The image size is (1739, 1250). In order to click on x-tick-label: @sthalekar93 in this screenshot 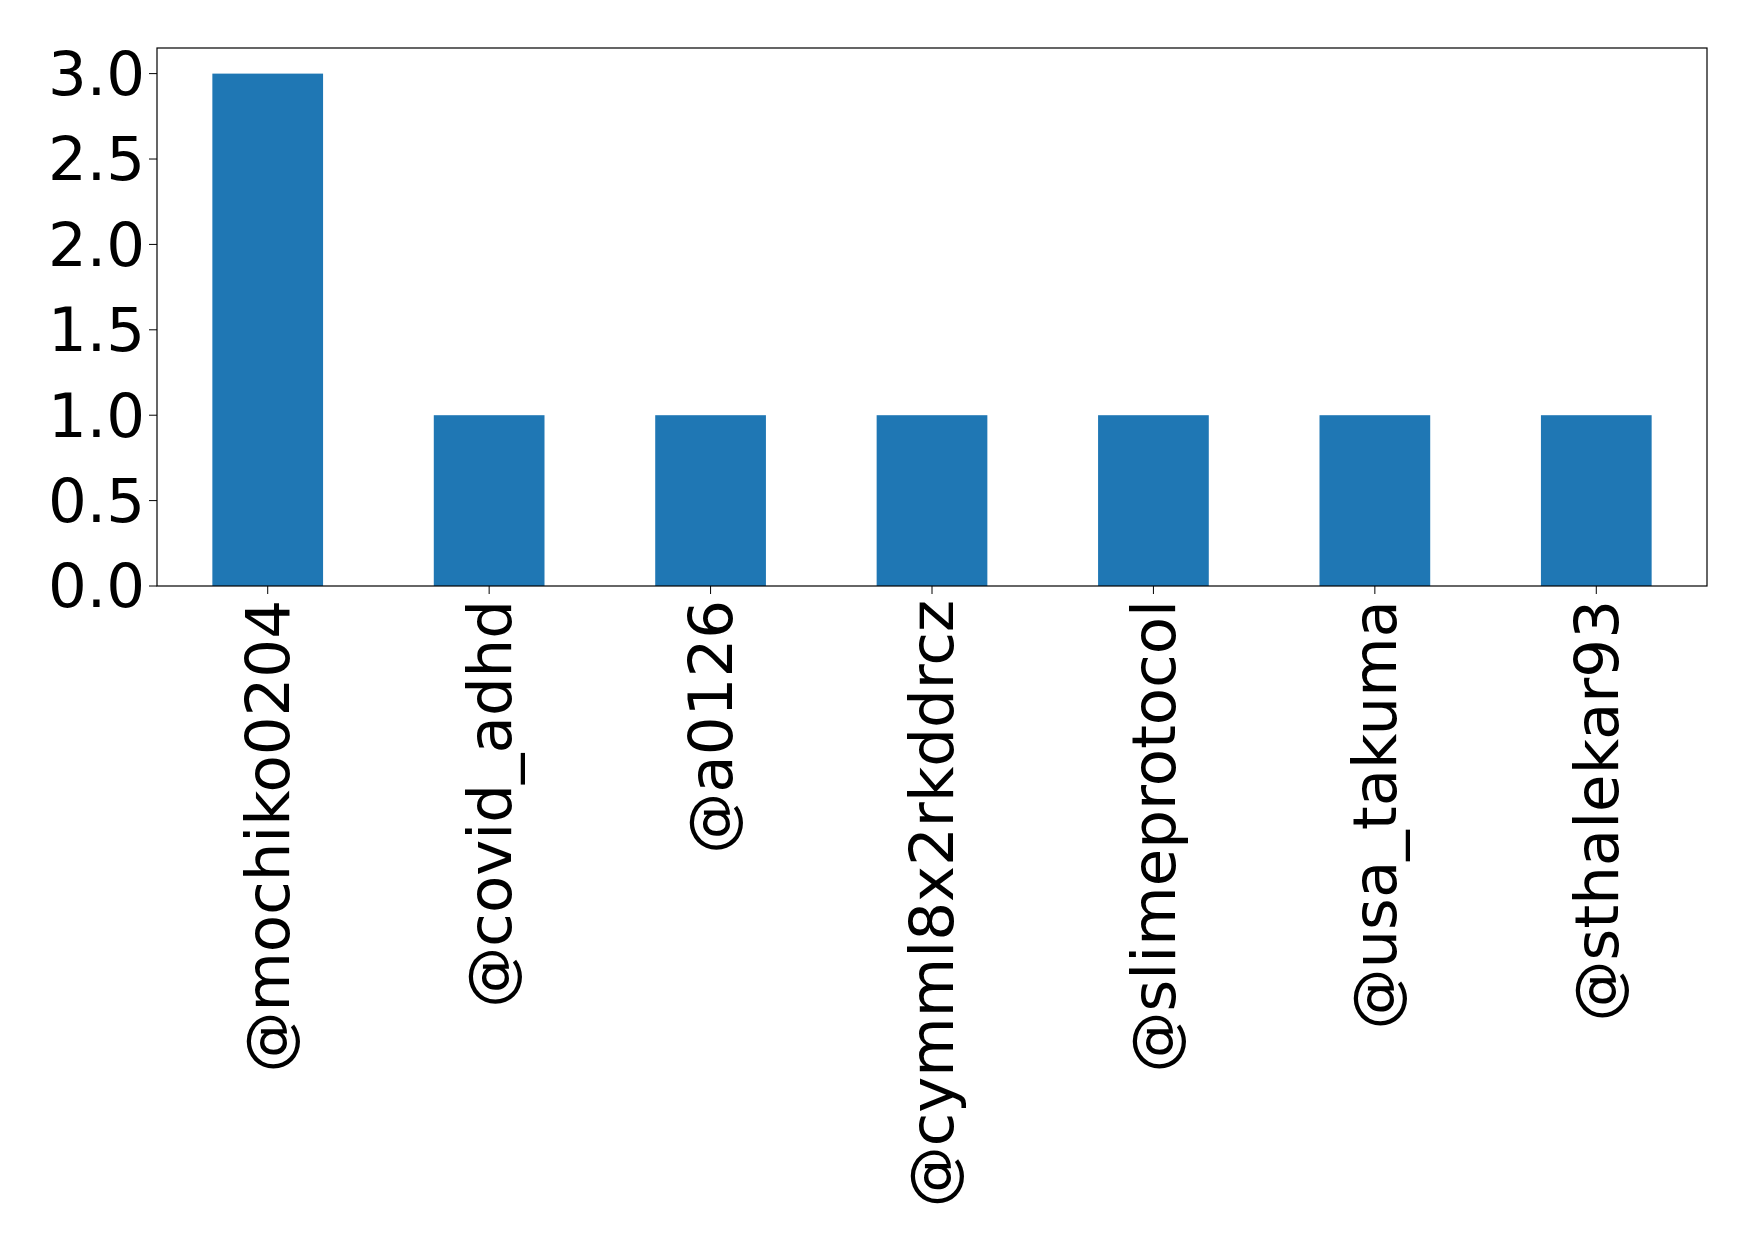, I will do `click(1596, 811)`.